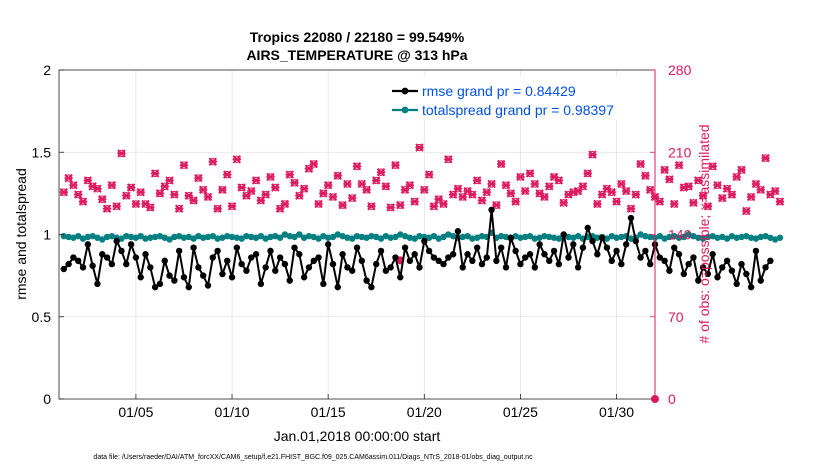  I want to click on y-left-tick-label: 1, so click(47, 235).